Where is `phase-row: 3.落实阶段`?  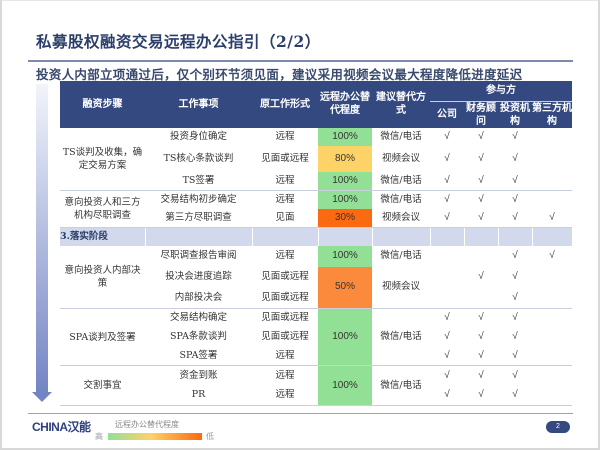
phase-row: 3.落实阶段 is located at coordinates (316, 236).